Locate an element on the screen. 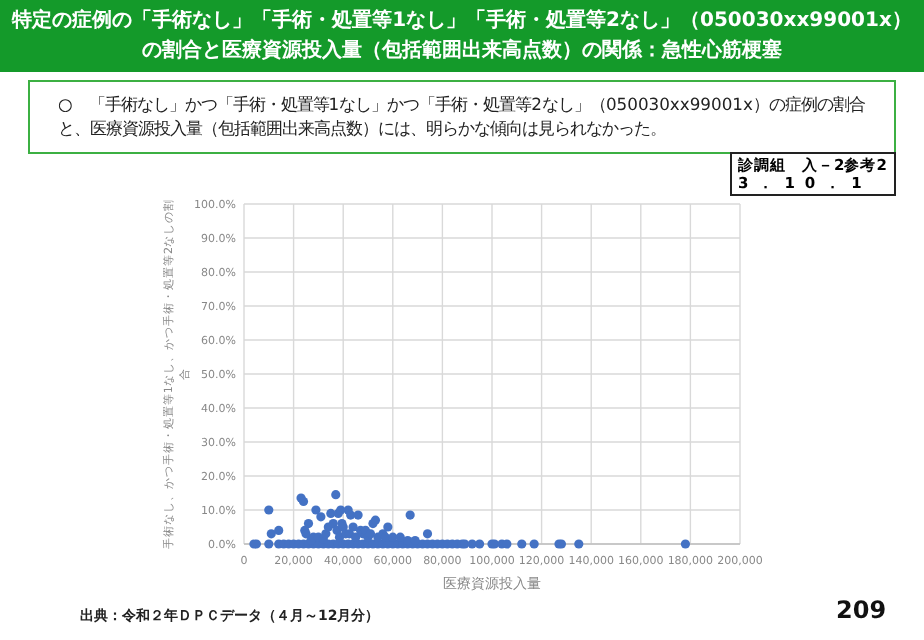  chart-title: 特定の症例の「手術なし」「手術・処置等1なし」「手術・処置等2なし」（050030xx99001x）の割合と医療資源投入量（包括範囲出来高点数）の関係：急性心筋梗塞 is located at coordinates (462, 36).